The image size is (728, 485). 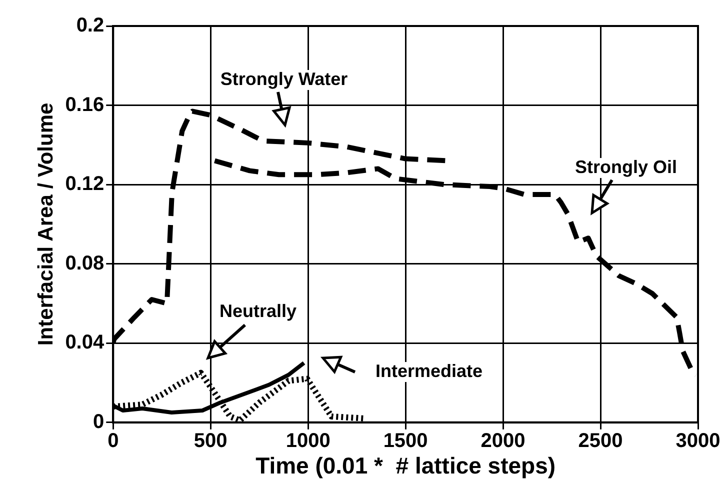 I want to click on annotation: Intermediate, so click(x=429, y=370).